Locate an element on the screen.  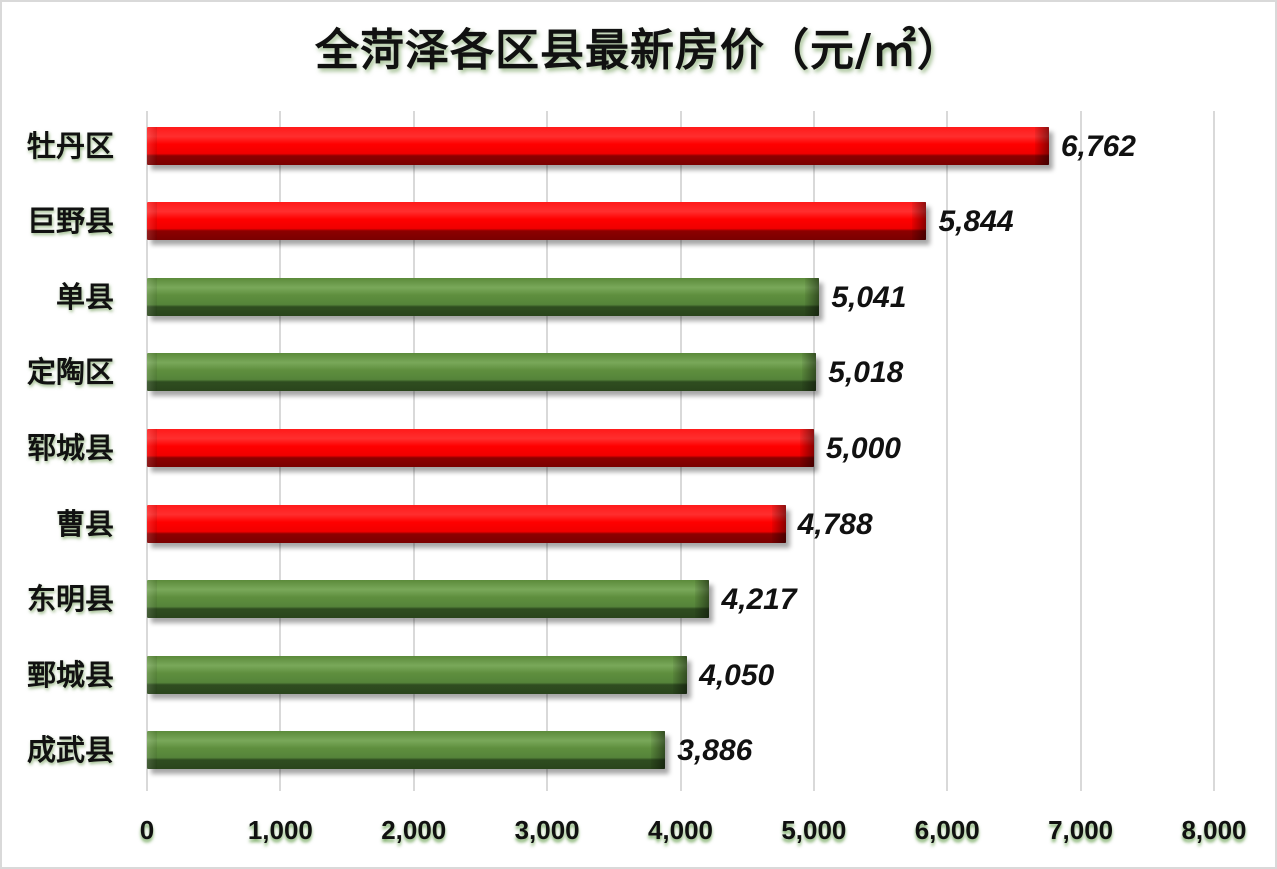
data-label: 4,217 is located at coordinates (759, 600).